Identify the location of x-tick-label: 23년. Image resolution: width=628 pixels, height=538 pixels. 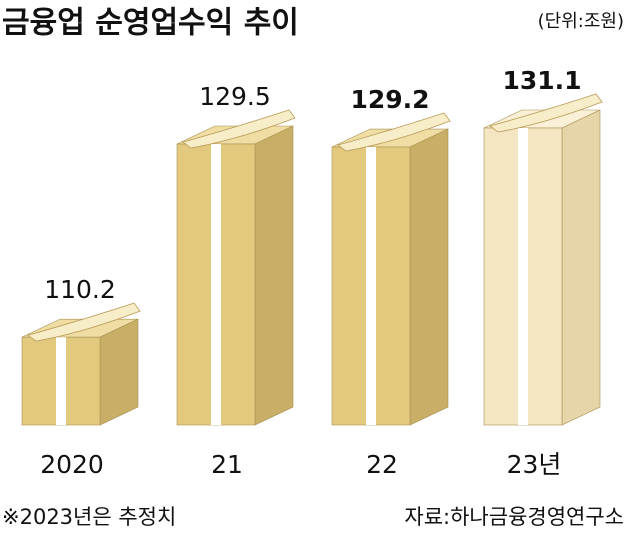
(534, 464).